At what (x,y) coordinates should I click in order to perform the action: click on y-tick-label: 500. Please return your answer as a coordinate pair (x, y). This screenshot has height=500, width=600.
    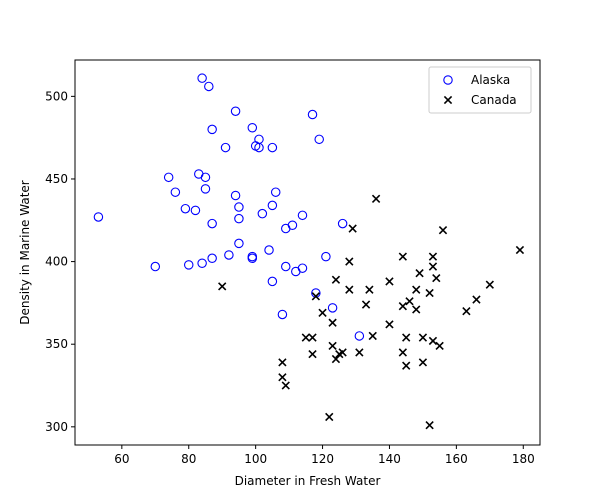
    Looking at the image, I should click on (56, 96).